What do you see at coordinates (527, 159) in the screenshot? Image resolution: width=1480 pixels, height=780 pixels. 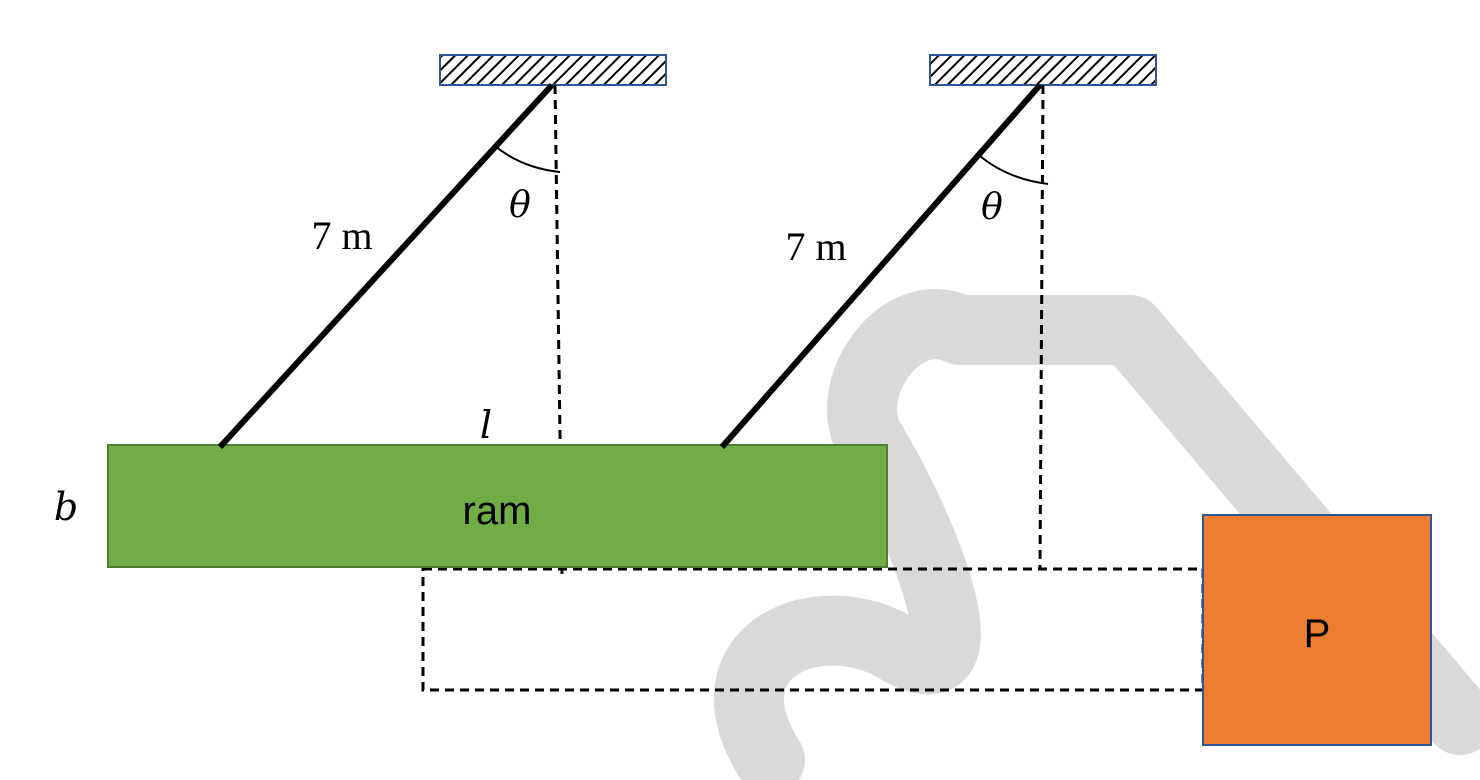 I see `left-angle-arc` at bounding box center [527, 159].